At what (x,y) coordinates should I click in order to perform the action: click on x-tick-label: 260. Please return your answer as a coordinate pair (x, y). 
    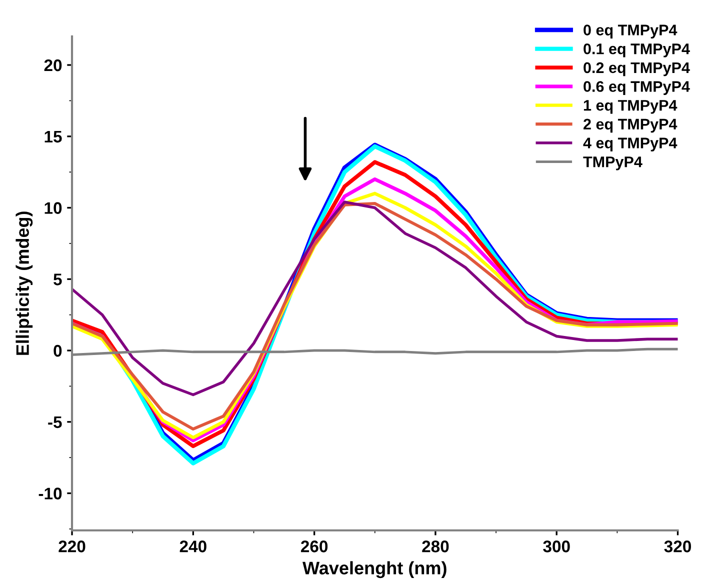
    Looking at the image, I should click on (314, 546).